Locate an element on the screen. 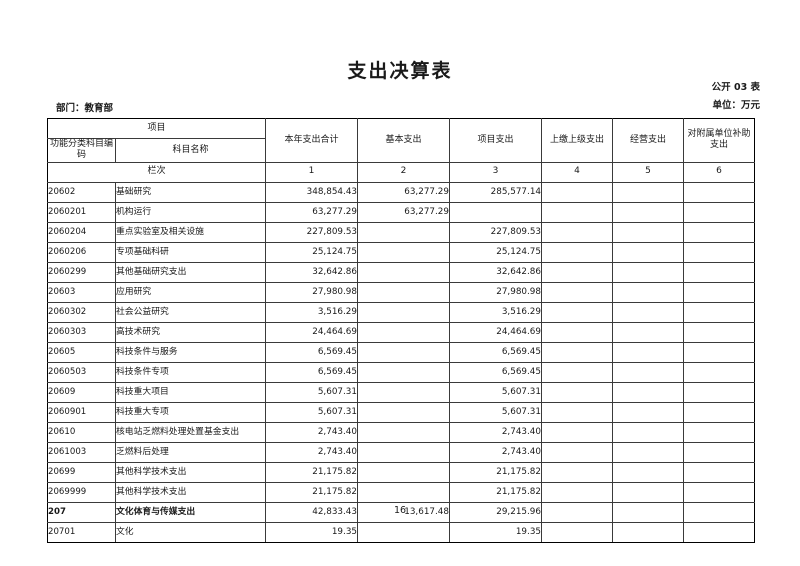  cell-total-expenditure: 21,175.82 is located at coordinates (312, 492).